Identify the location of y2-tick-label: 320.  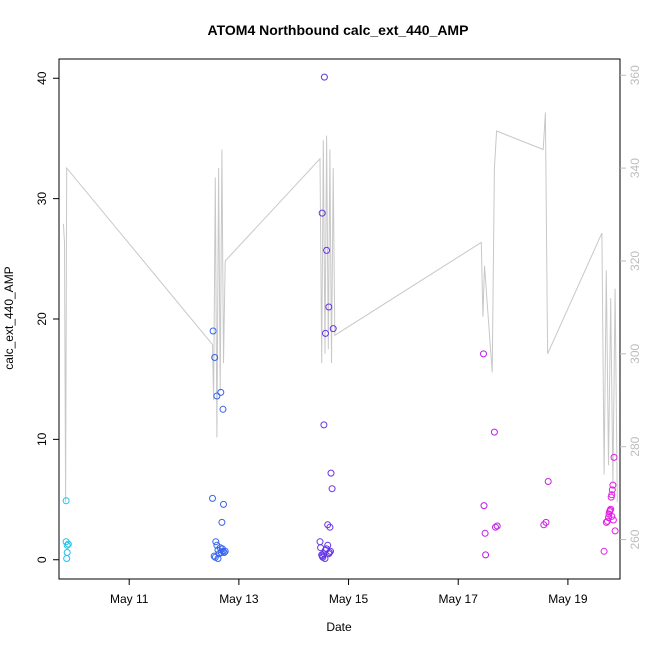
(635, 261).